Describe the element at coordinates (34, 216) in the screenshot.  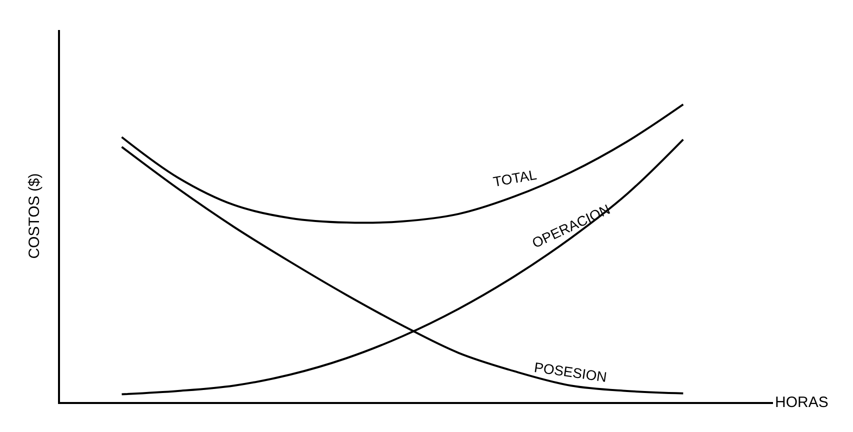
I see `y-axis-title: COSTOS ($)` at that location.